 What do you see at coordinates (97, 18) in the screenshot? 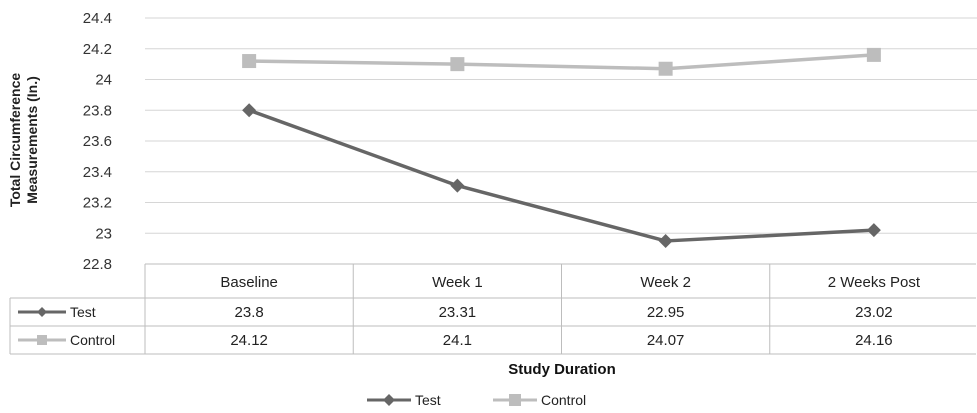
I see `y-tick-label: 24.4` at bounding box center [97, 18].